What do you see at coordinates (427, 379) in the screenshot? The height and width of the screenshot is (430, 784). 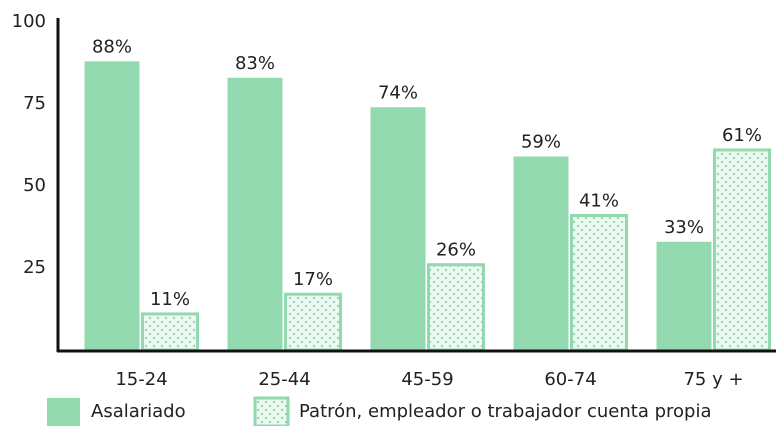 I see `x-tick-label: 45-59` at bounding box center [427, 379].